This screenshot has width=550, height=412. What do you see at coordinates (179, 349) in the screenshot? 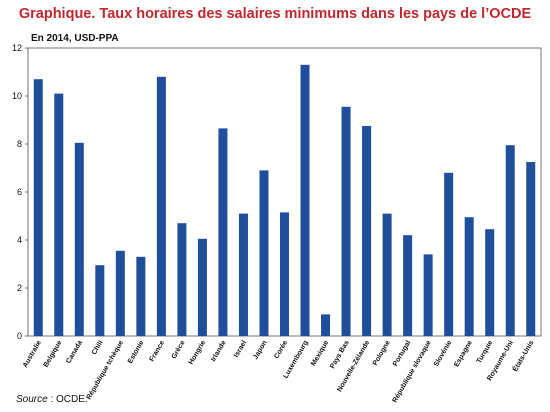
I see `x-category-label: Grèce` at bounding box center [179, 349].